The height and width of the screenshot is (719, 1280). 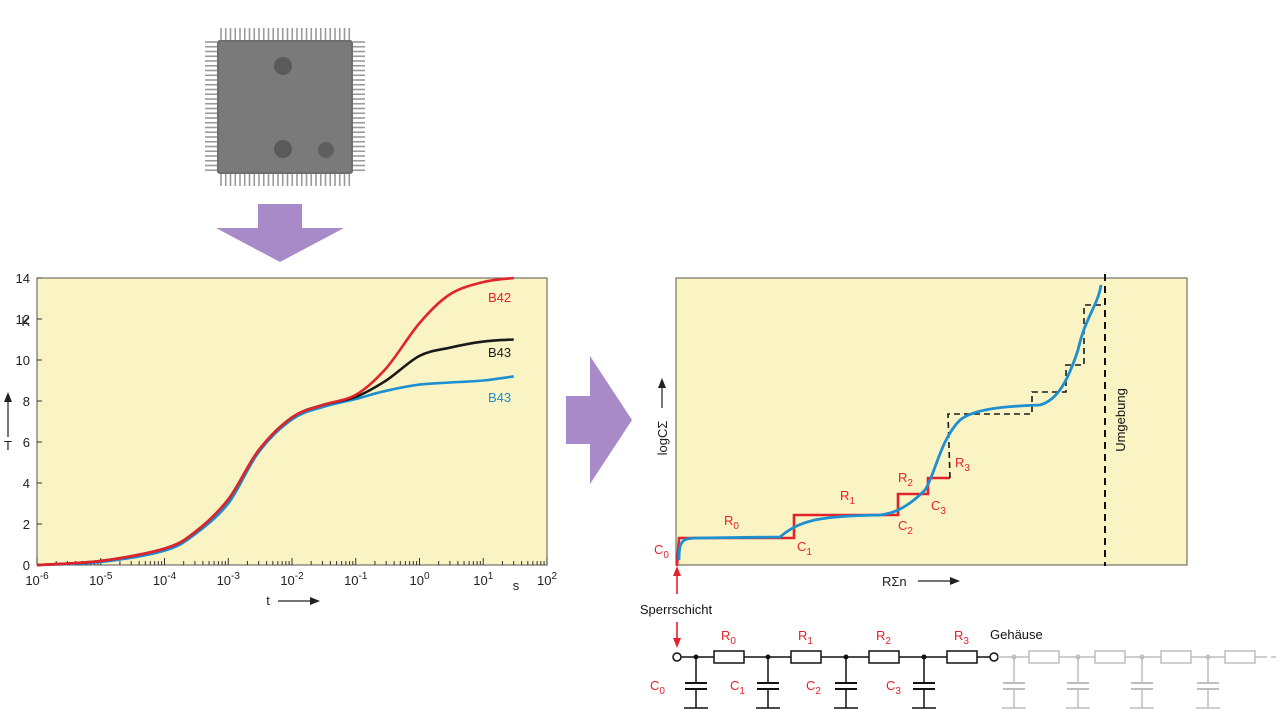 What do you see at coordinates (1120, 420) in the screenshot?
I see `environment-label: Umgebung` at bounding box center [1120, 420].